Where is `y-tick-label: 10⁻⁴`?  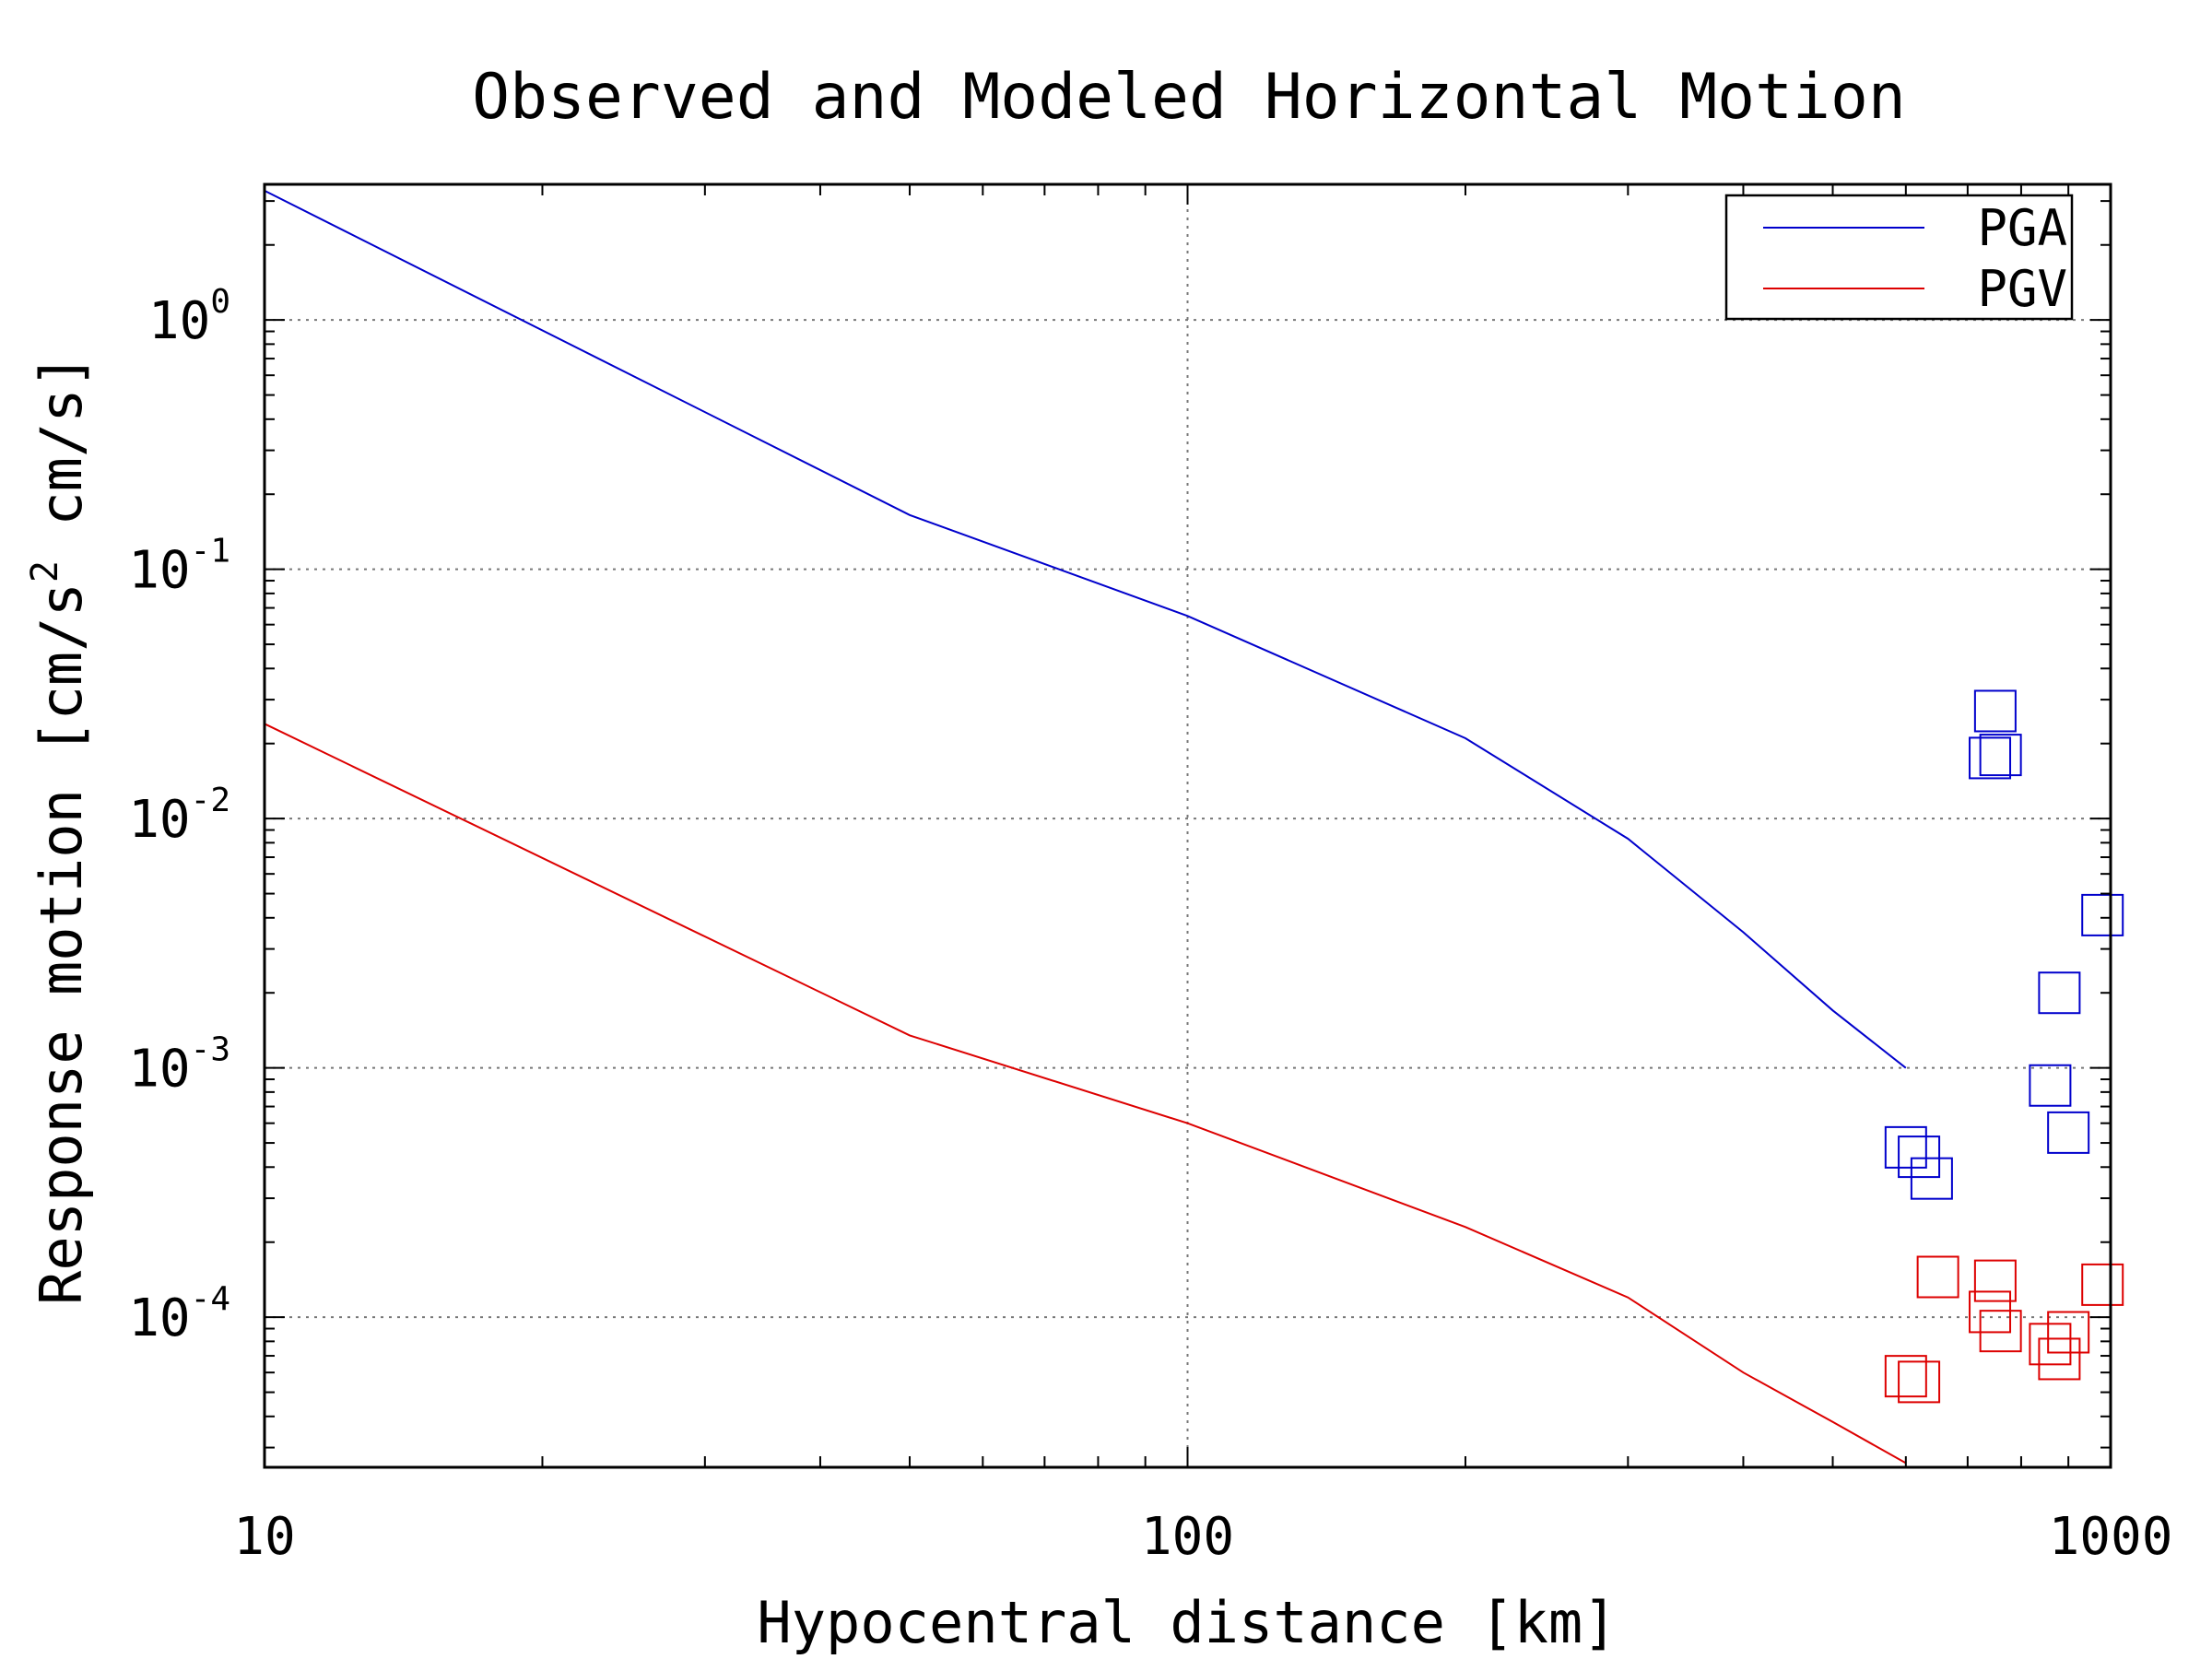
y-tick-label: 10⁻⁴ is located at coordinates (179, 1314).